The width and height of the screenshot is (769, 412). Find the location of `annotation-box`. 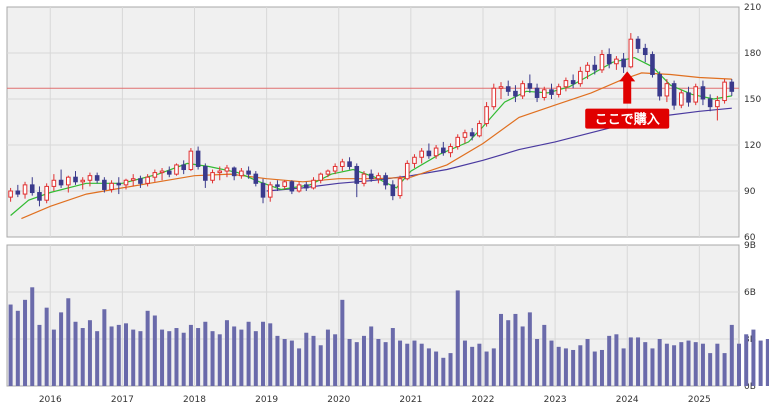

annotation-box is located at coordinates (627, 118).